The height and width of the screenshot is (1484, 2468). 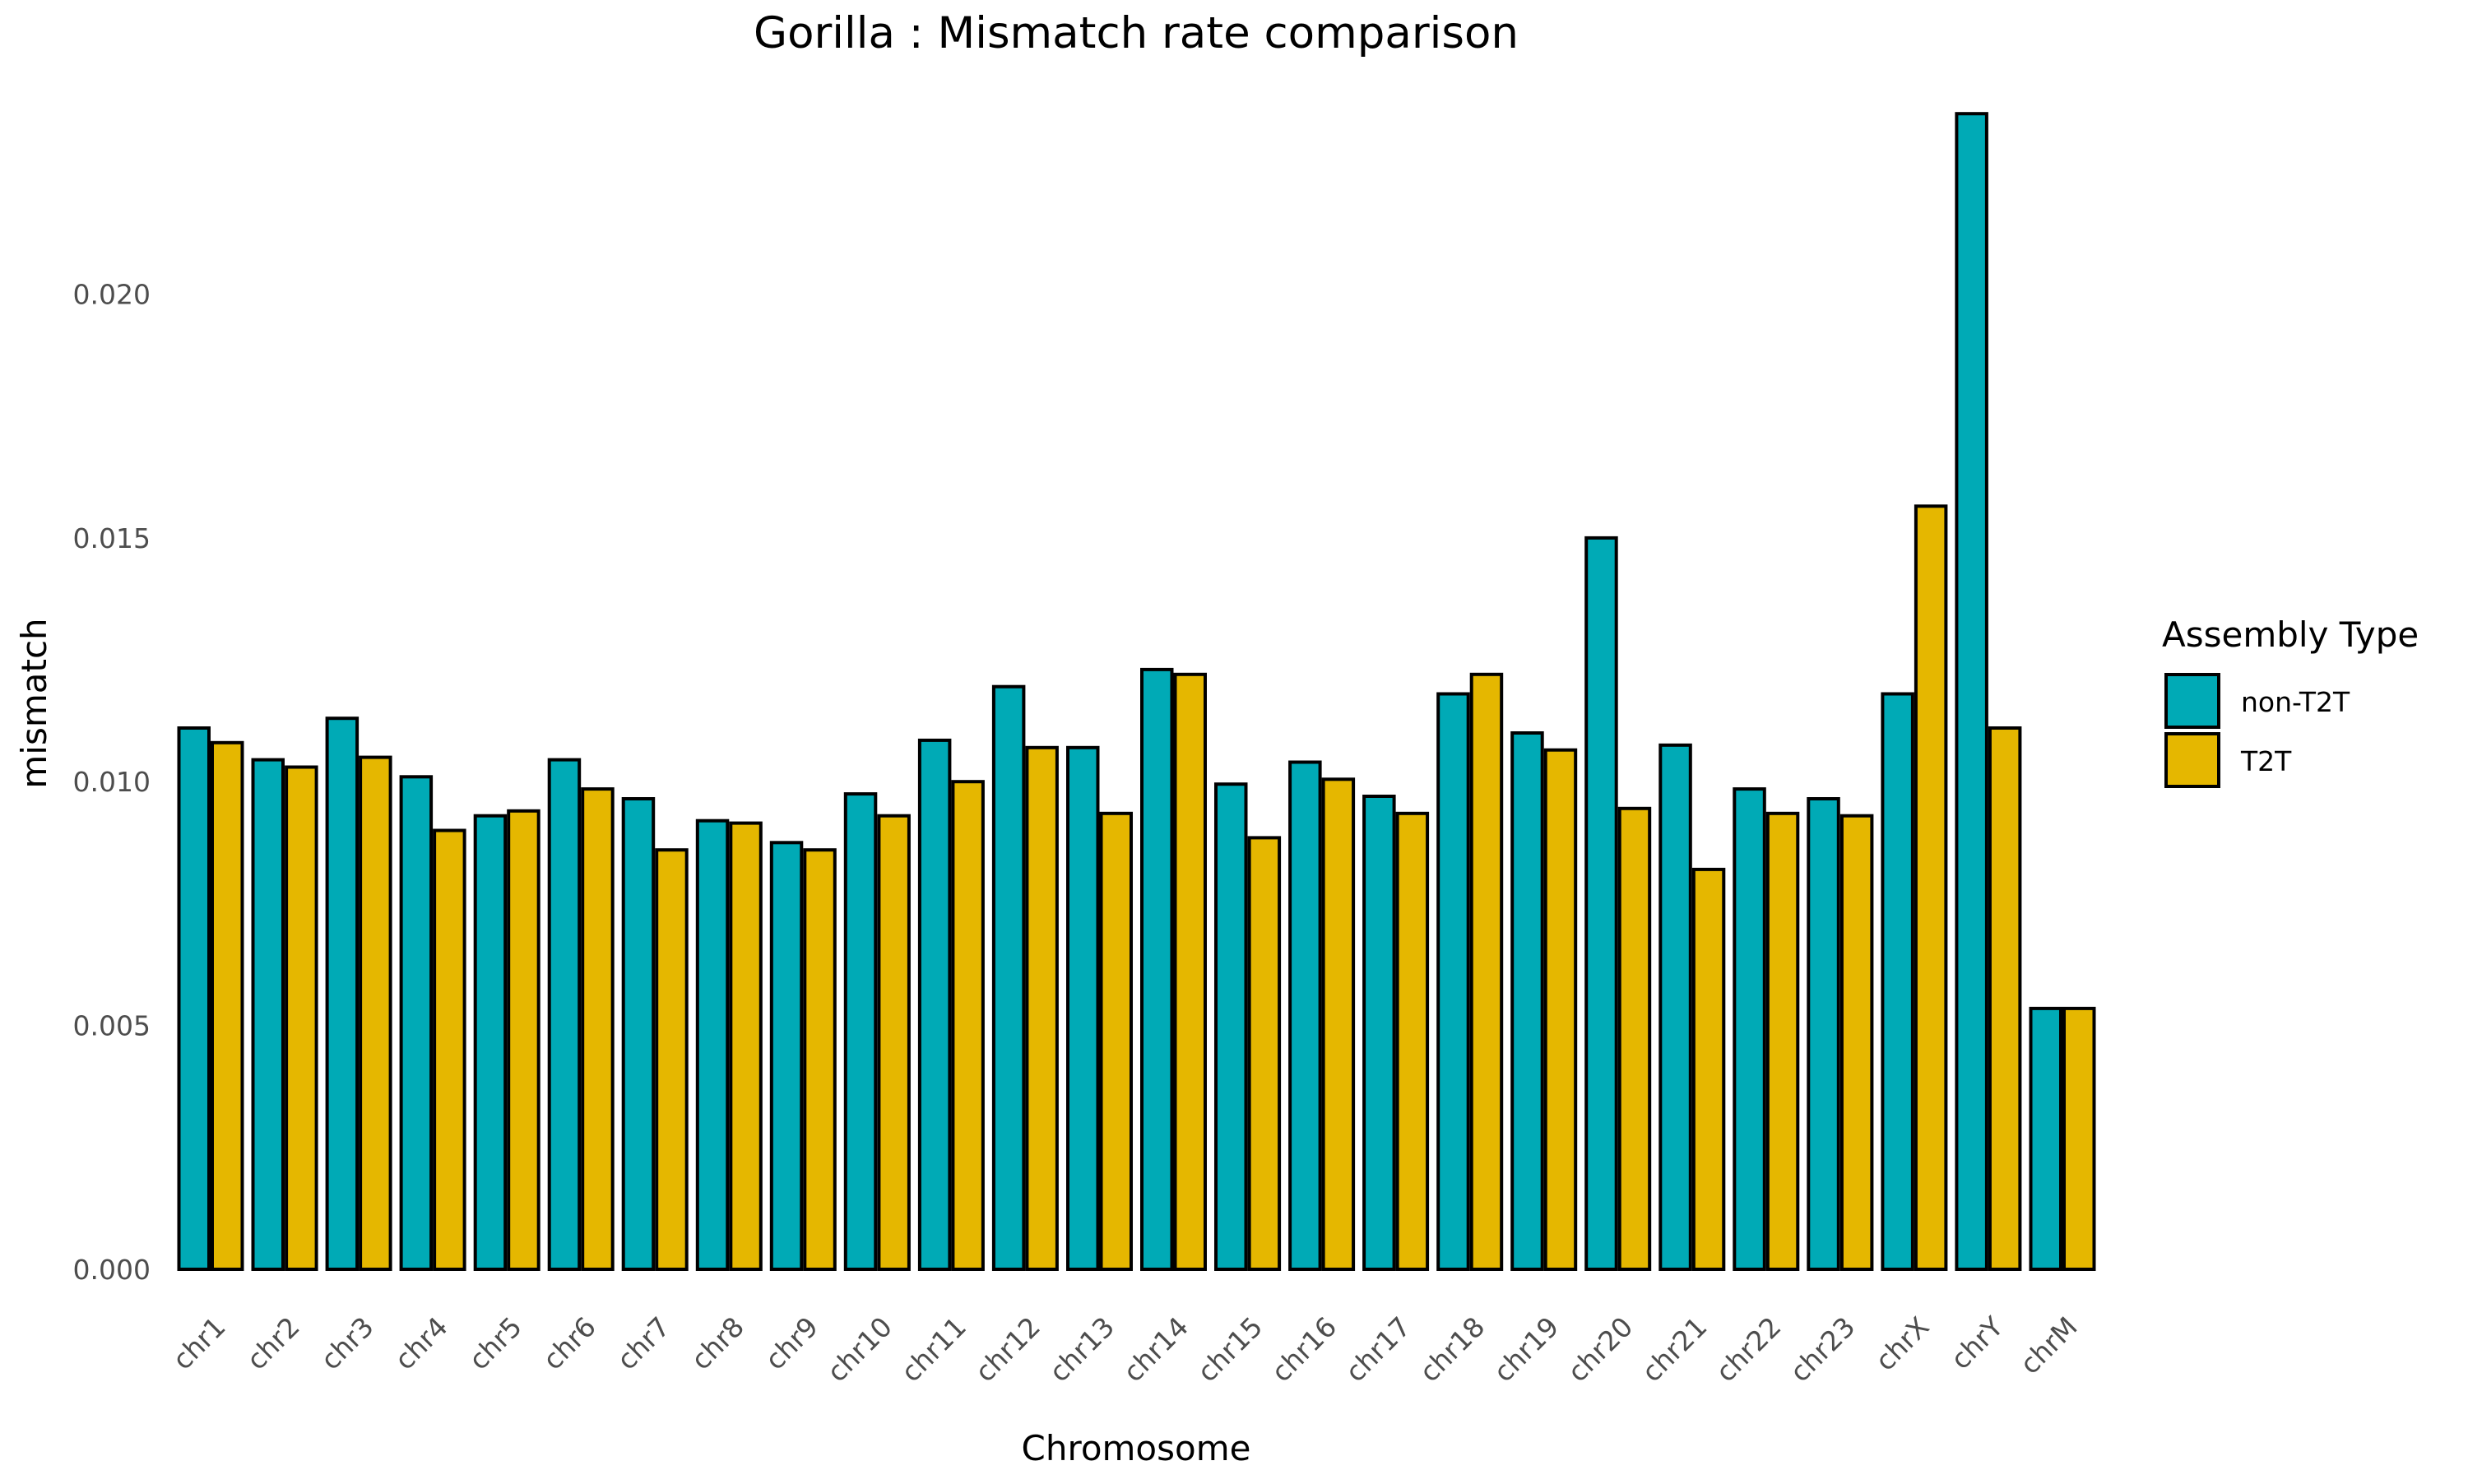 I want to click on x-tick-label: chr22, so click(x=1748, y=1349).